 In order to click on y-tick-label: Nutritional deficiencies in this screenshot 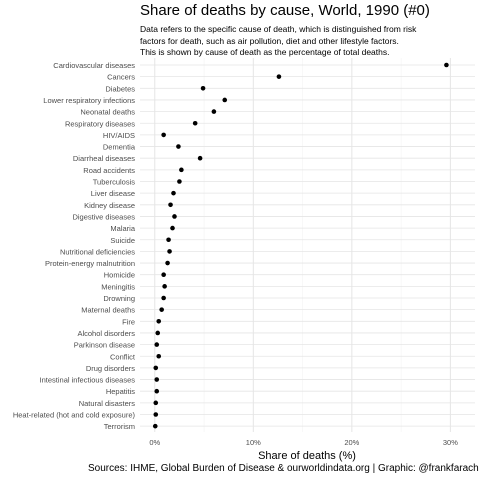, I will do `click(97, 251)`.